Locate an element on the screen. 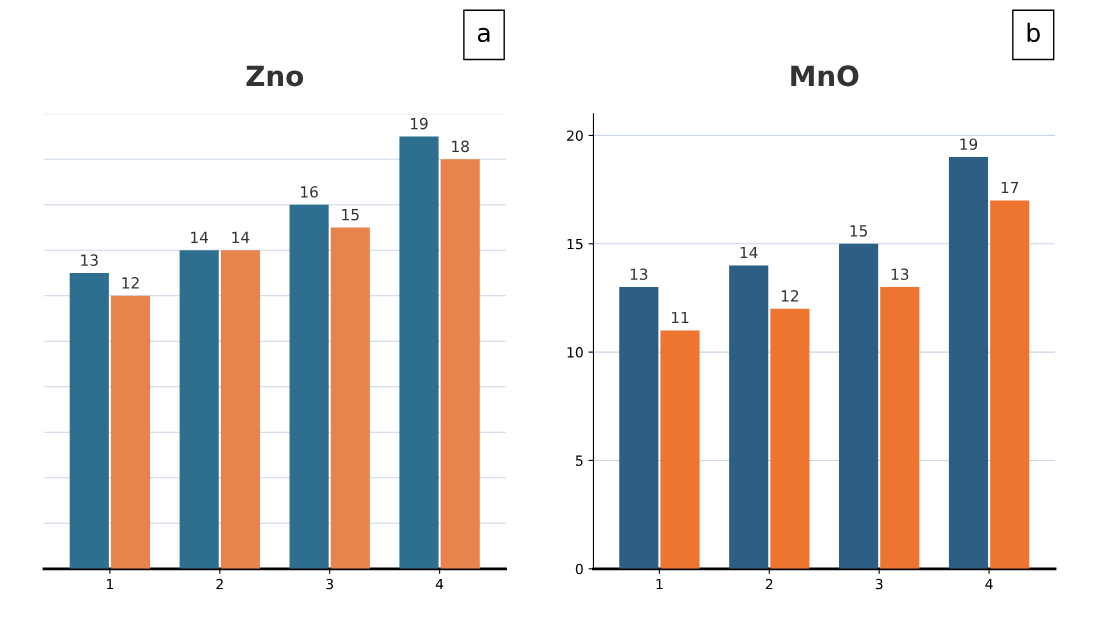 The height and width of the screenshot is (632, 1099). y-tick-label: 10 is located at coordinates (575, 352).